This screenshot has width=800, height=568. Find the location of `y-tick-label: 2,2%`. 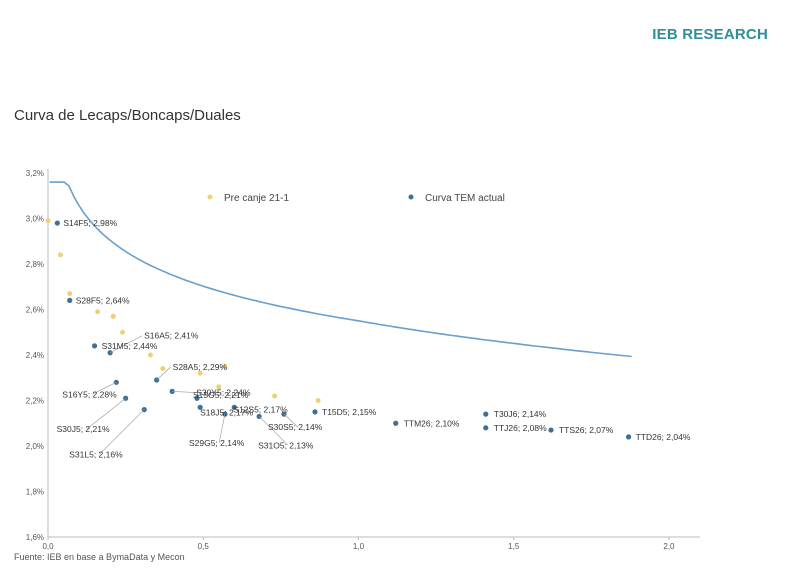

y-tick-label: 2,2% is located at coordinates (35, 401).